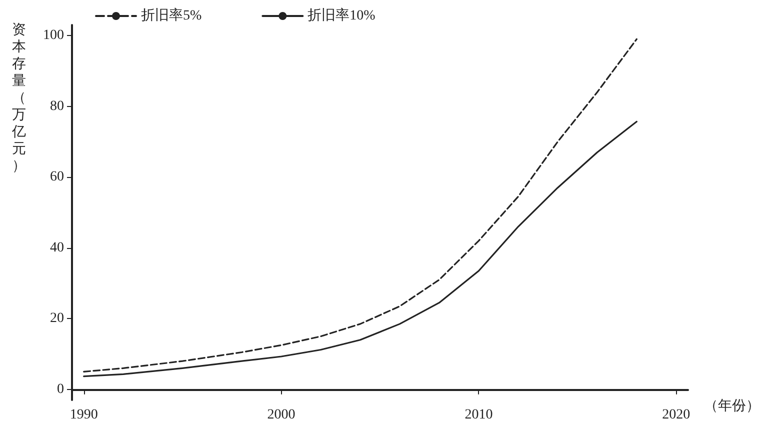 The height and width of the screenshot is (432, 763). Describe the element at coordinates (342, 16) in the screenshot. I see `legend-label: 折旧率10%` at that location.